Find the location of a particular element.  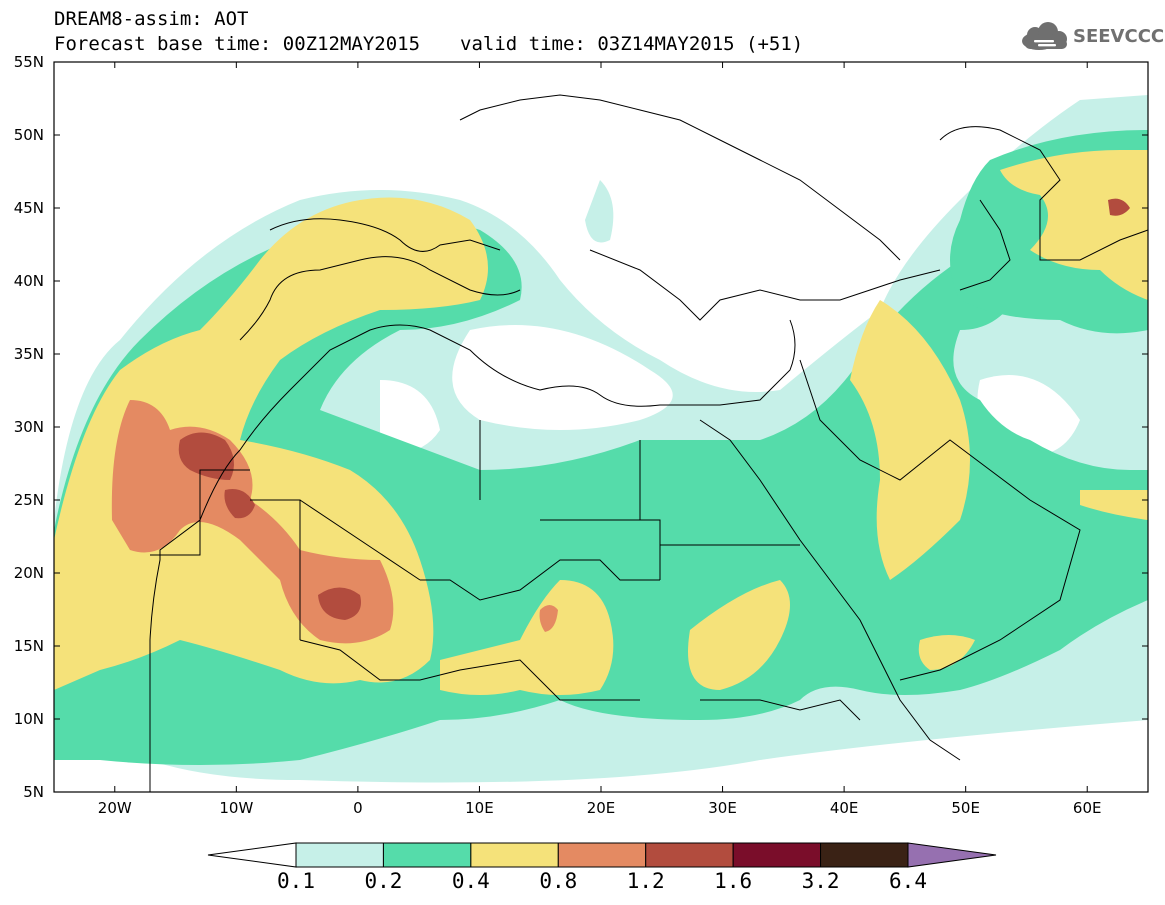

base-time: Forecast base time: 00Z12MAY2015 is located at coordinates (237, 44).